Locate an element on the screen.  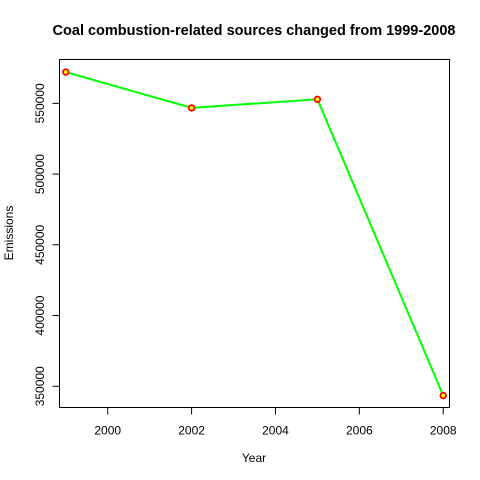
y-axis: 350000 400000 450000 500000 550000 is located at coordinates (46, 244).